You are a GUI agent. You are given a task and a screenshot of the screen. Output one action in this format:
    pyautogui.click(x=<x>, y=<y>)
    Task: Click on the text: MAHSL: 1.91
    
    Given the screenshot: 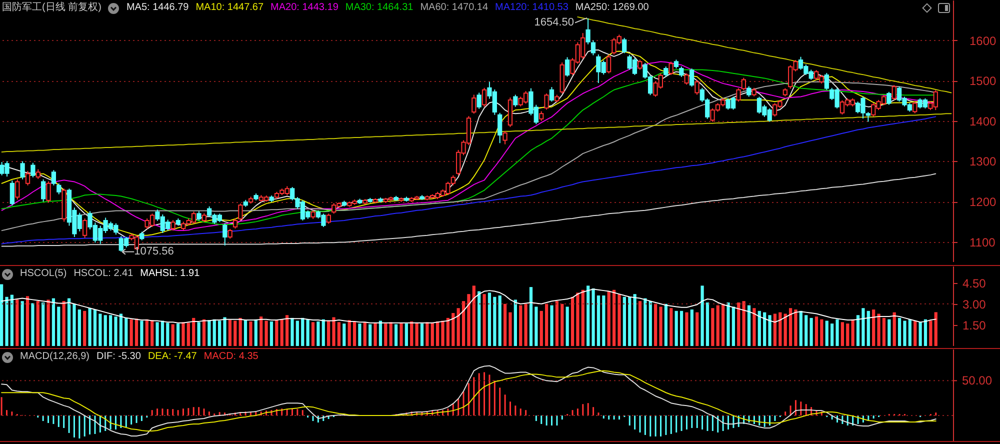 What is the action you would take?
    pyautogui.click(x=170, y=274)
    